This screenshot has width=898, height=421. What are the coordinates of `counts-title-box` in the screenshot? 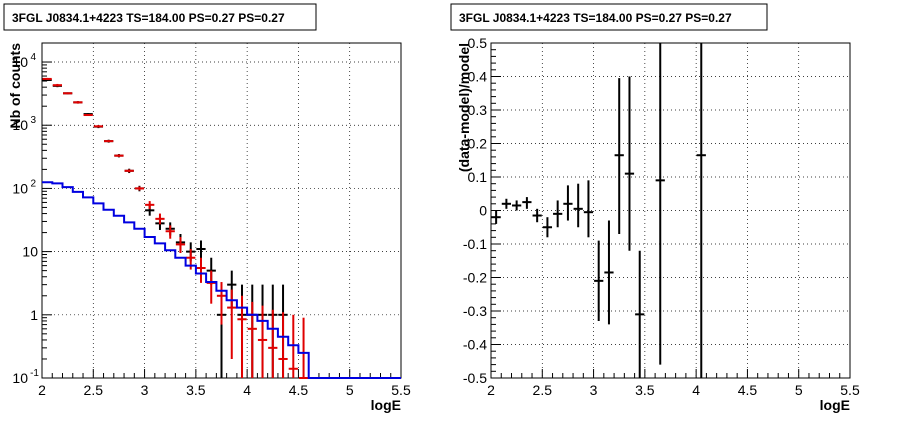 It's located at (160, 17).